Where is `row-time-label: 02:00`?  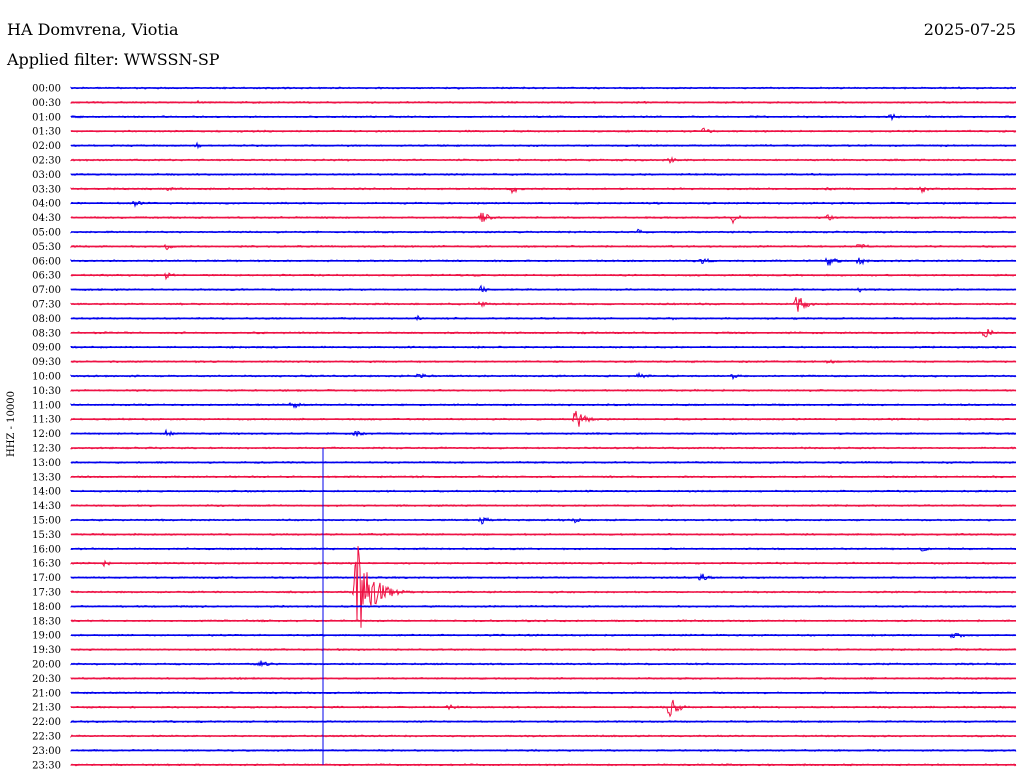 row-time-label: 02:00 is located at coordinates (46, 146).